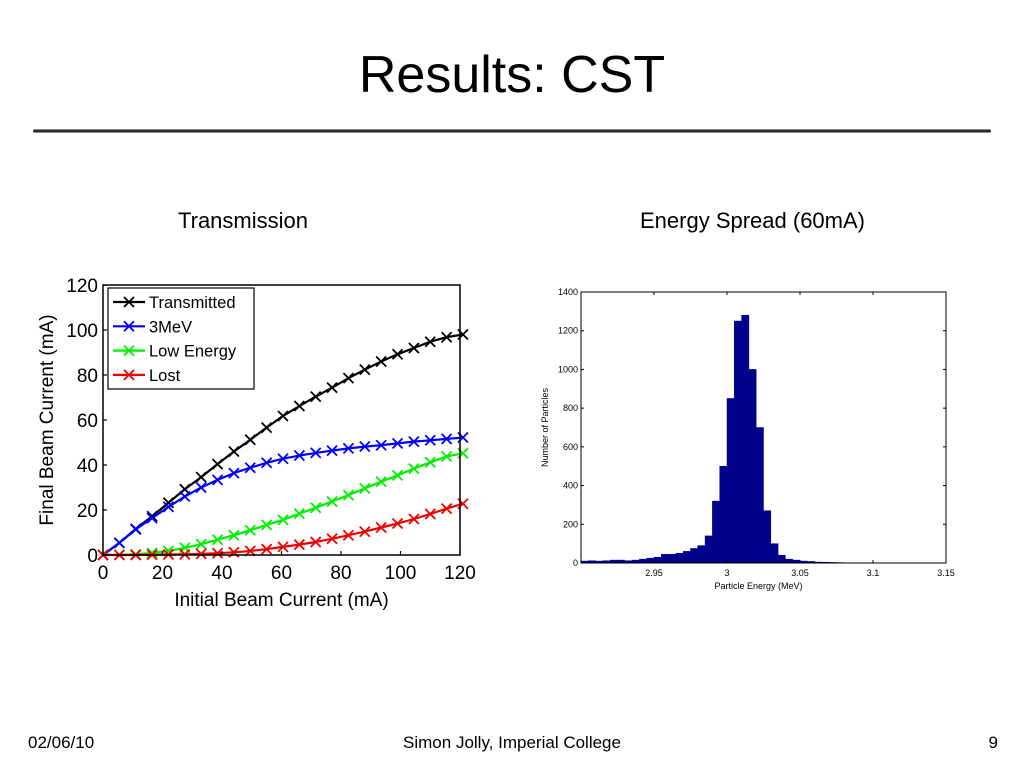 The image size is (1024, 768). What do you see at coordinates (87, 421) in the screenshot?
I see `y-tick-label: 60` at bounding box center [87, 421].